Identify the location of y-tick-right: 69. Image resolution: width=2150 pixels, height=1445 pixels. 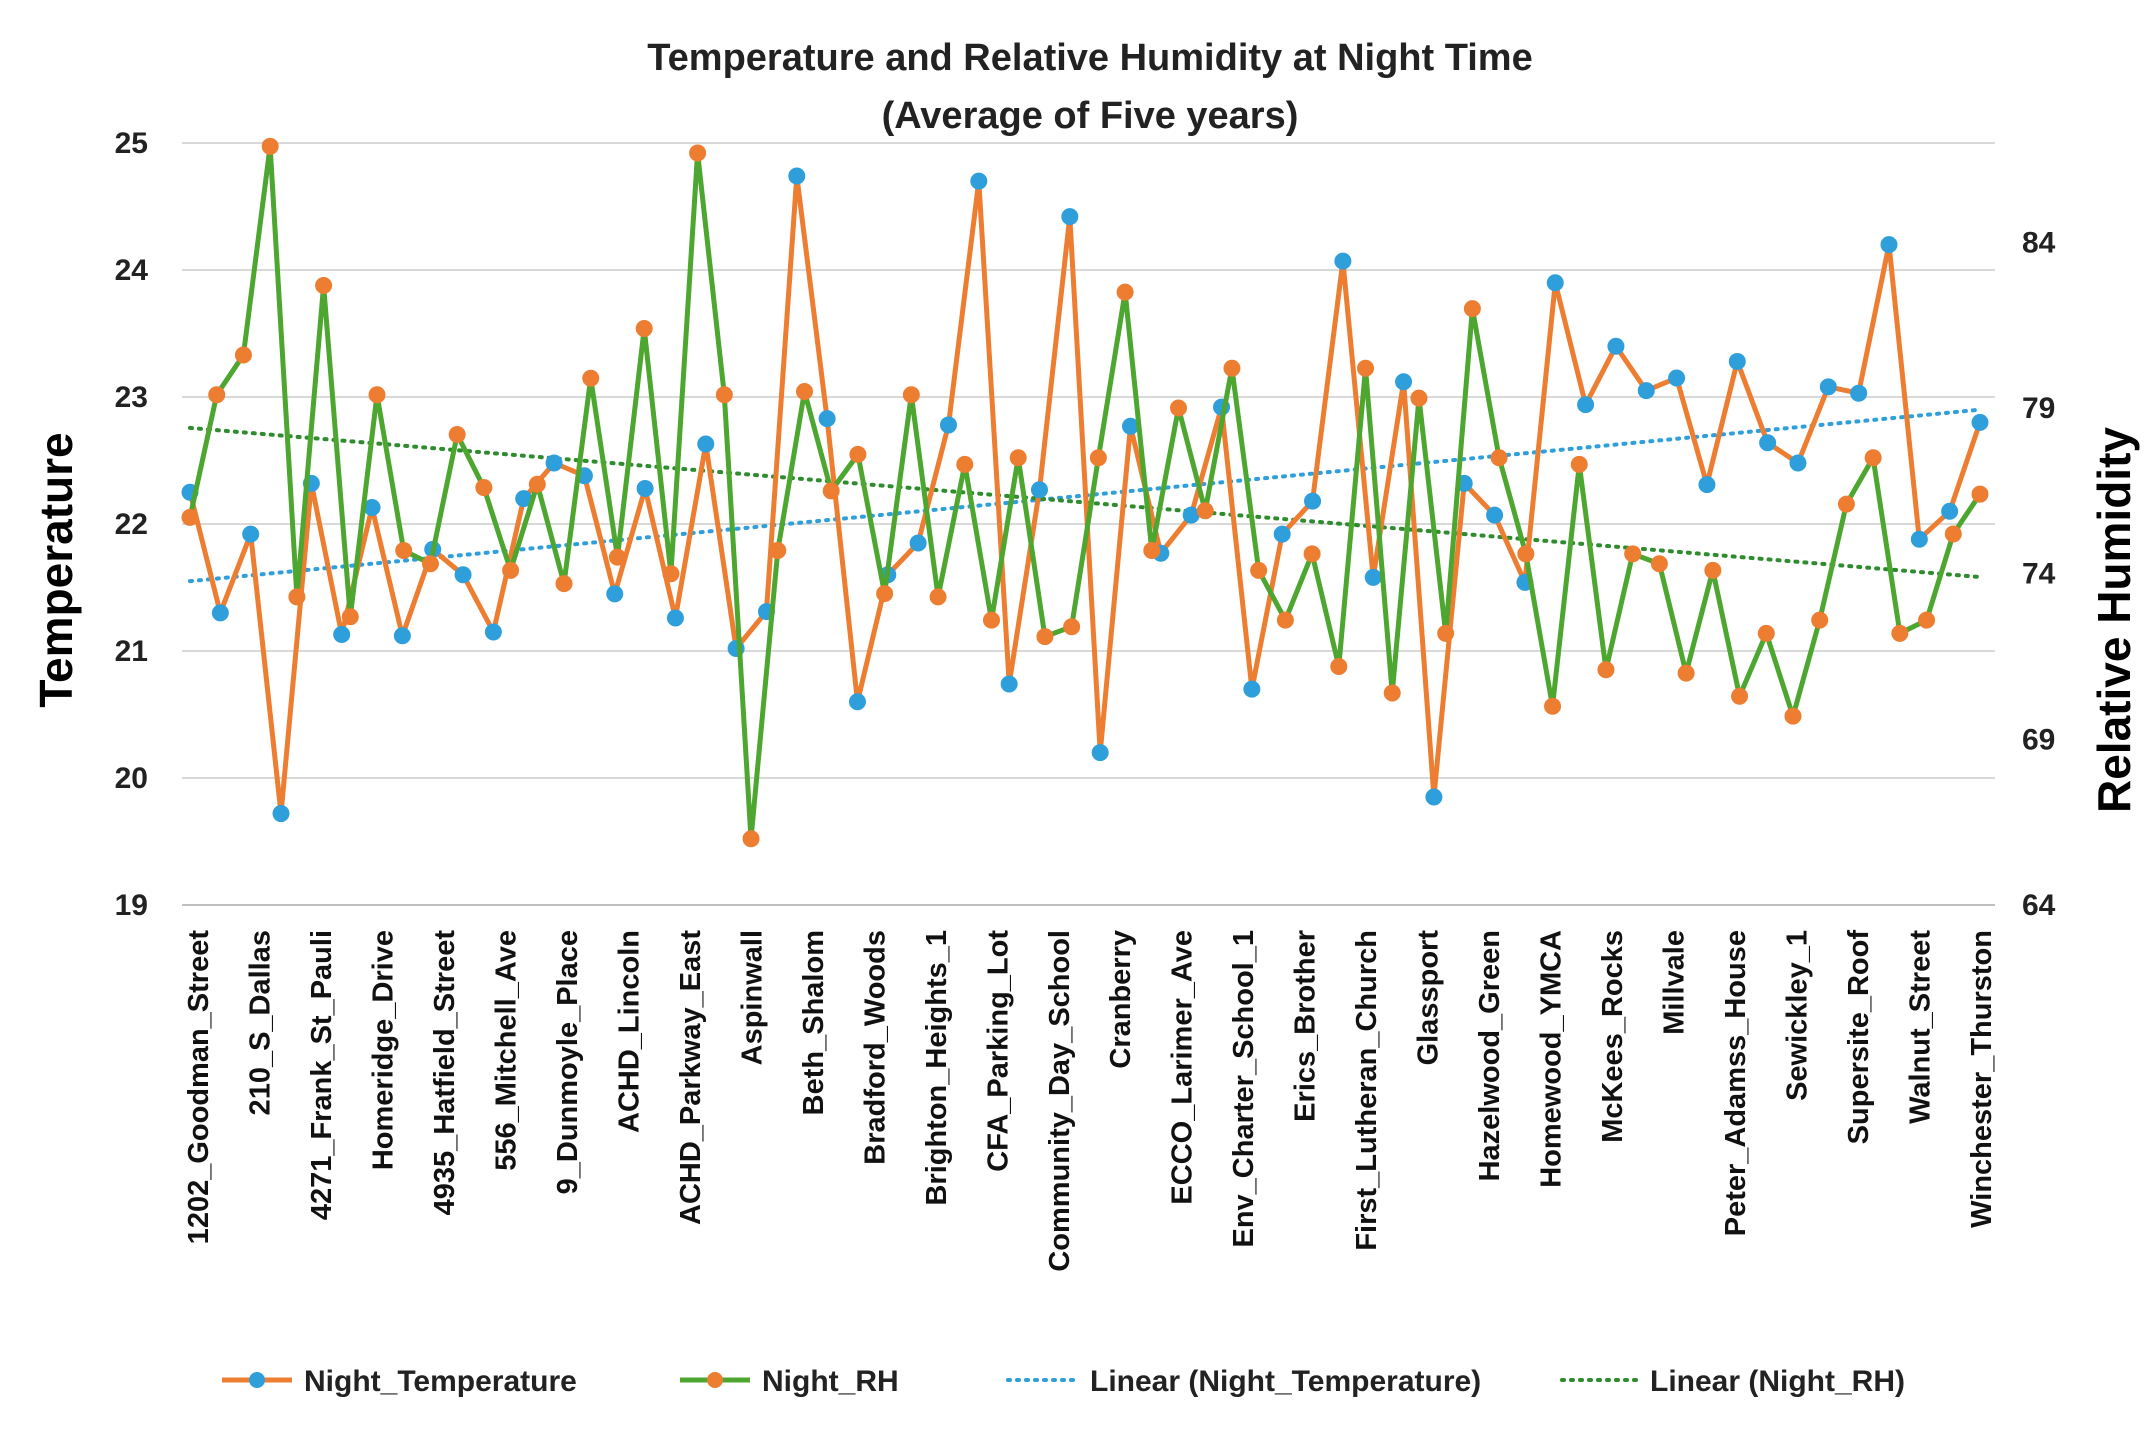
(2038, 739).